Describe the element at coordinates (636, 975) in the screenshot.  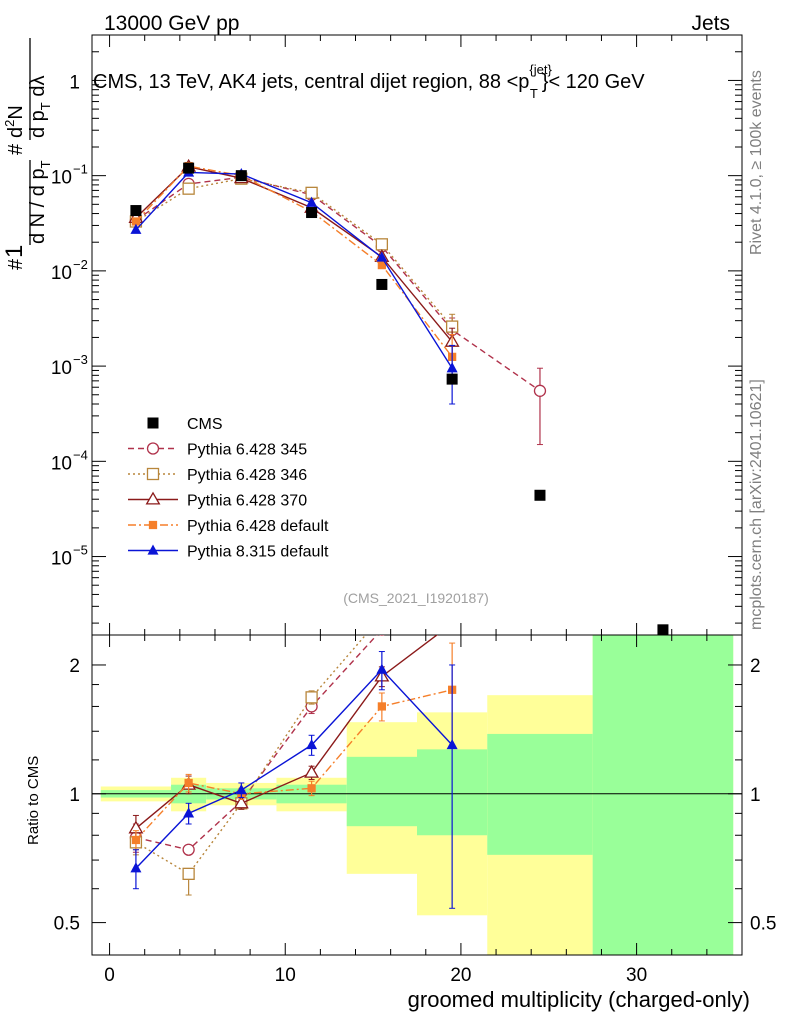
I see `x-tick-label: 30` at that location.